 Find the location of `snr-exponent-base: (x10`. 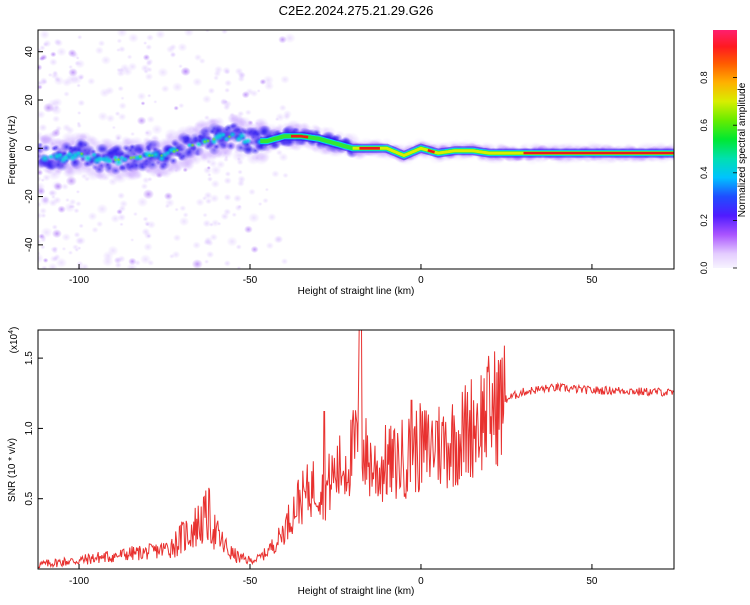

snr-exponent-base: (x10 is located at coordinates (14, 343).